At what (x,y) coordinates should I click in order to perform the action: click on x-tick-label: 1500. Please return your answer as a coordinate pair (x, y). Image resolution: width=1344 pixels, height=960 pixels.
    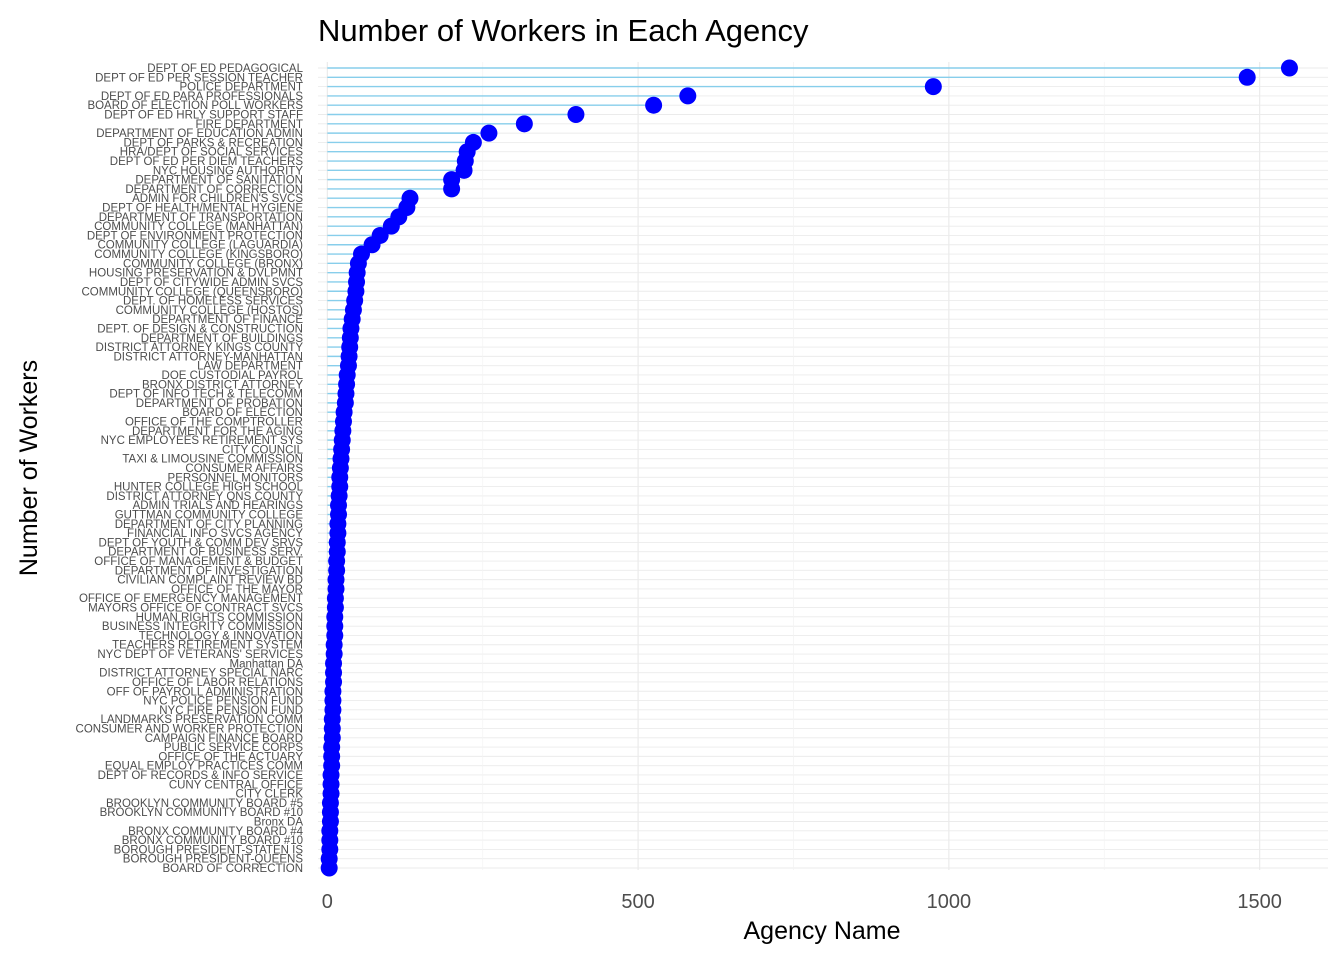
    Looking at the image, I should click on (1259, 902).